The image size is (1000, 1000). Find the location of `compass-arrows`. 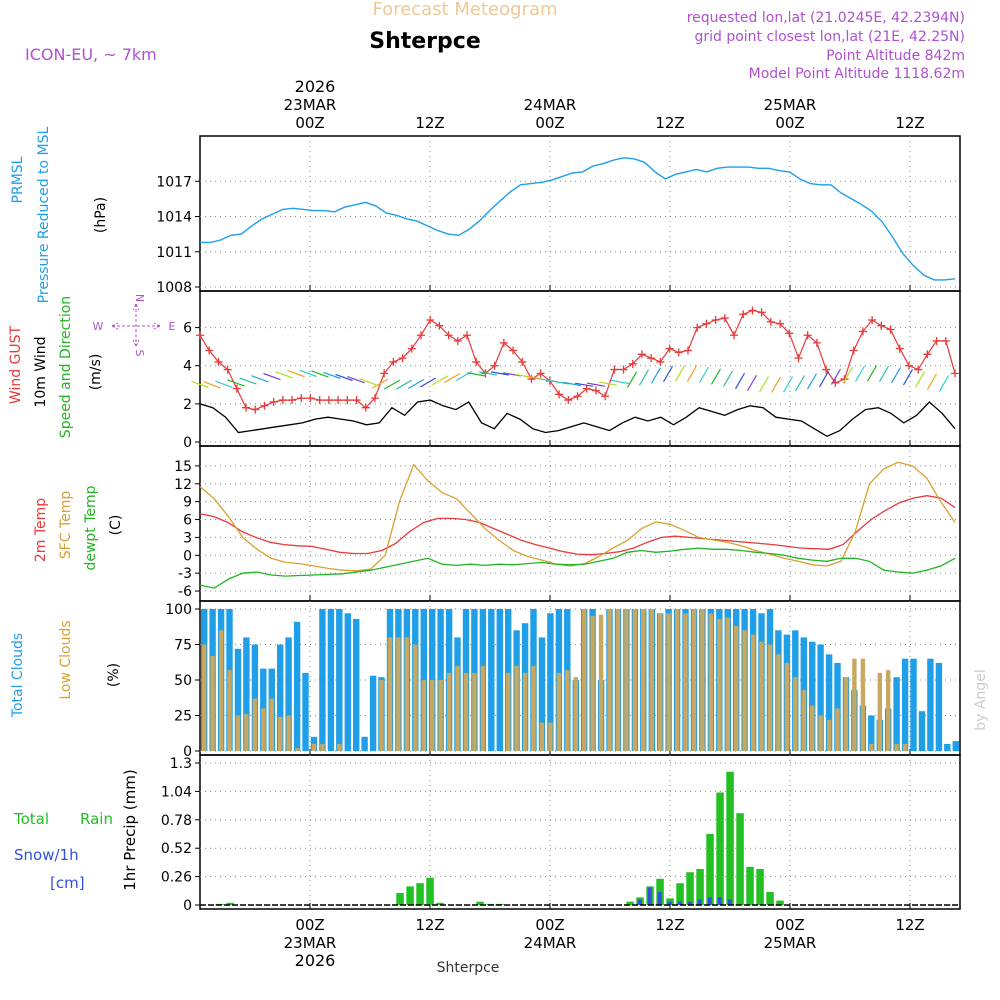

compass-arrows is located at coordinates (136, 325).